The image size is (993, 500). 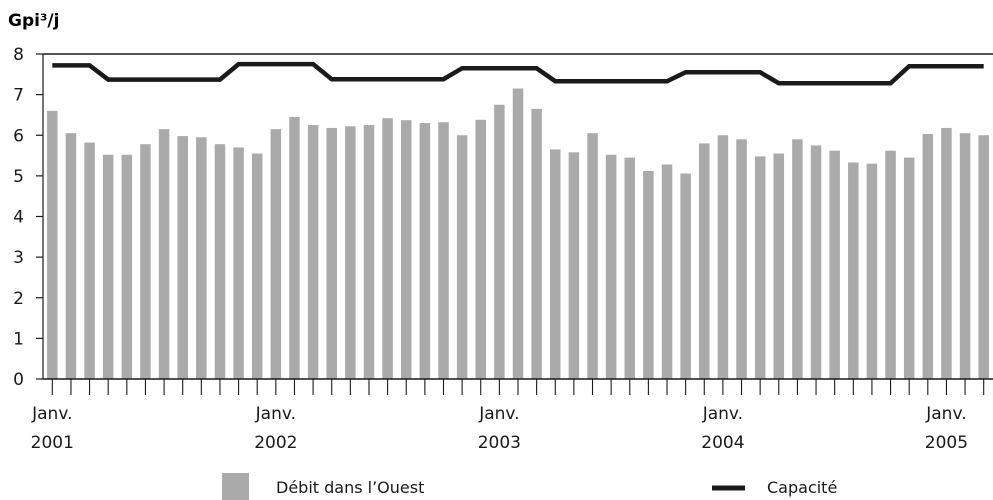 I want to click on y-axis-unit-label: Gpi³/j, so click(x=33, y=21).